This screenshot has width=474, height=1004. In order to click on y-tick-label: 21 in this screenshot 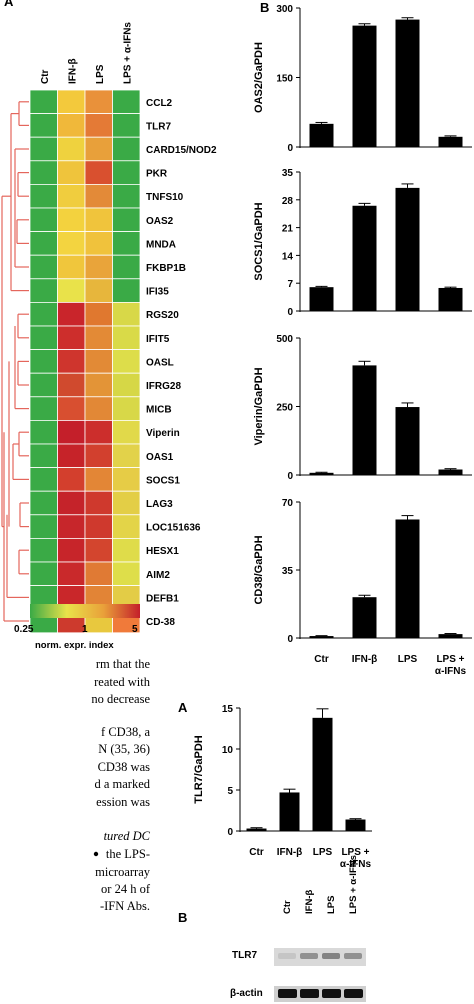, I will do `click(288, 229)`.